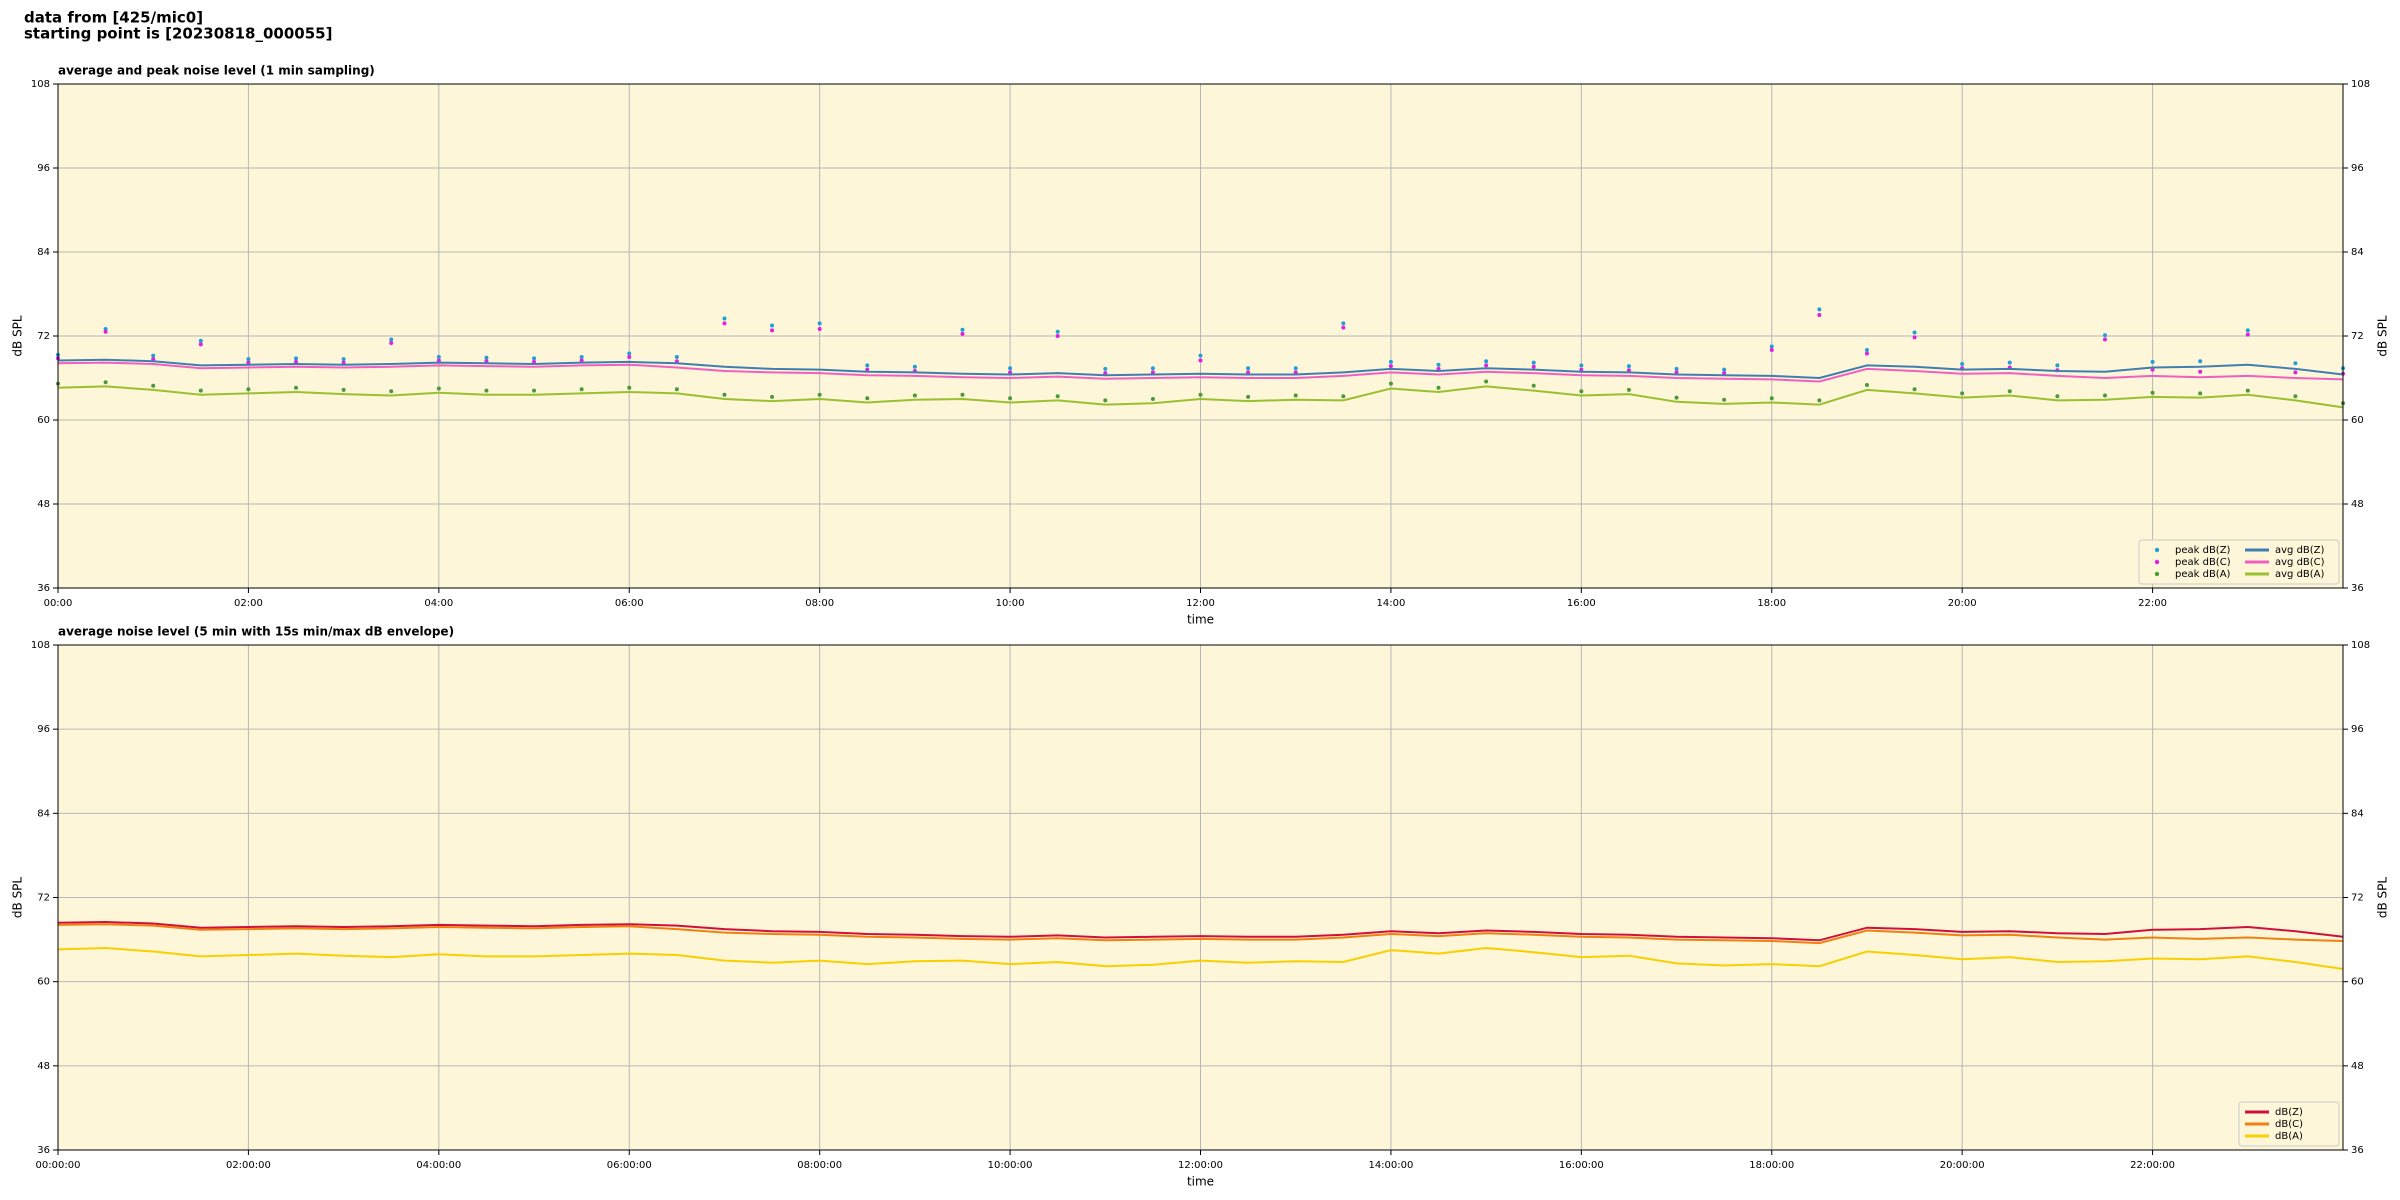  I want to click on y-tick-label: 36, so click(43, 588).